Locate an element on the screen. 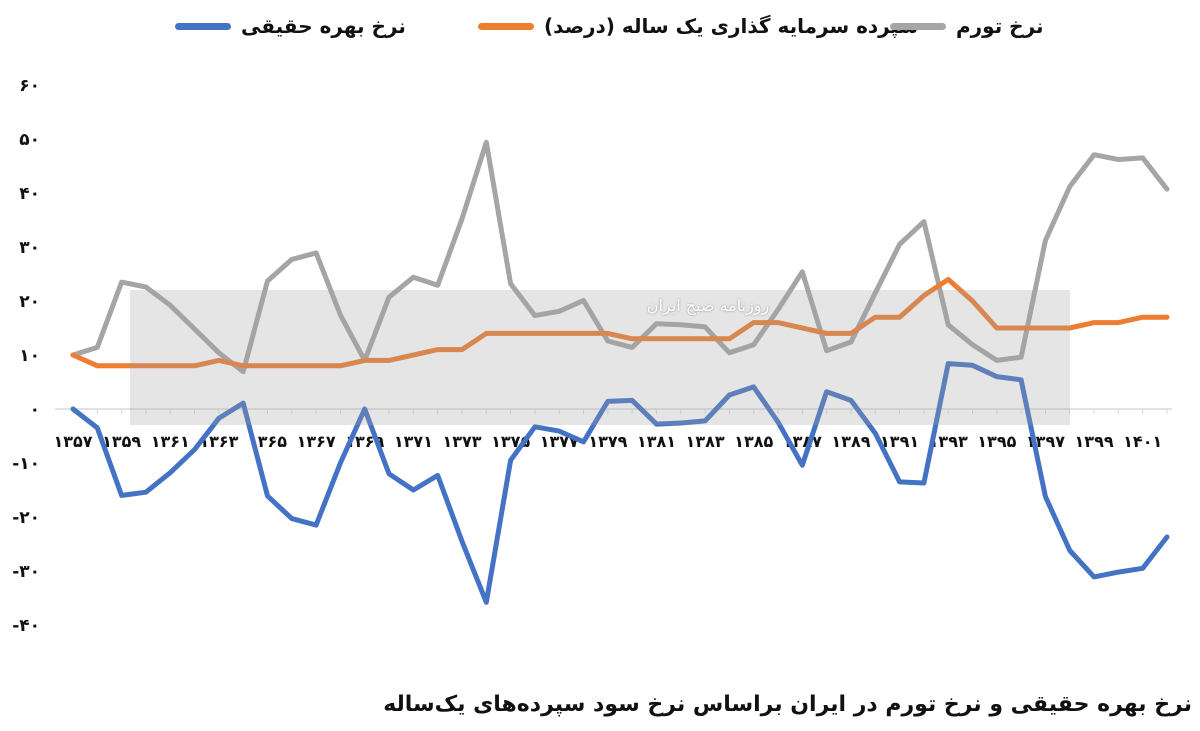  watermark-band is located at coordinates (600, 357).